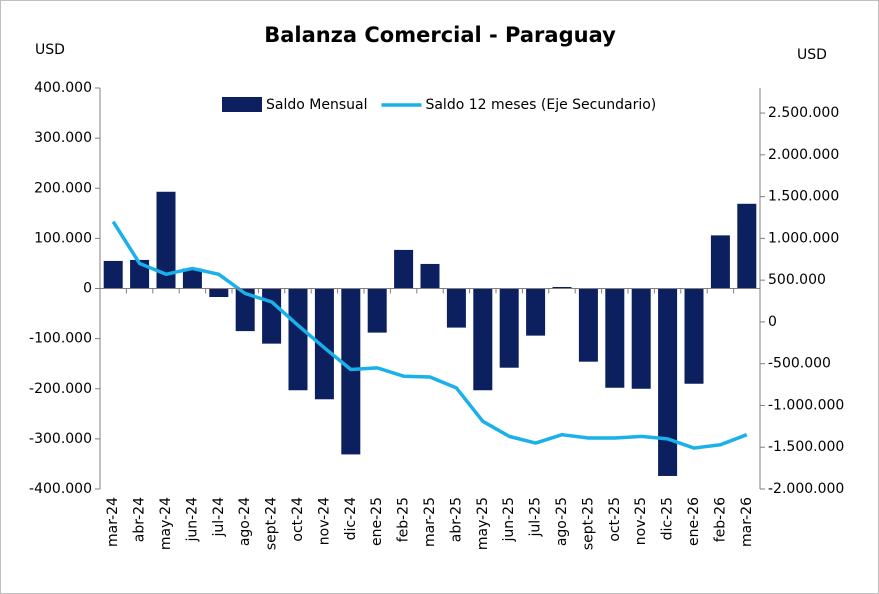  What do you see at coordinates (166, 523) in the screenshot?
I see `x-tick-label: may-24` at bounding box center [166, 523].